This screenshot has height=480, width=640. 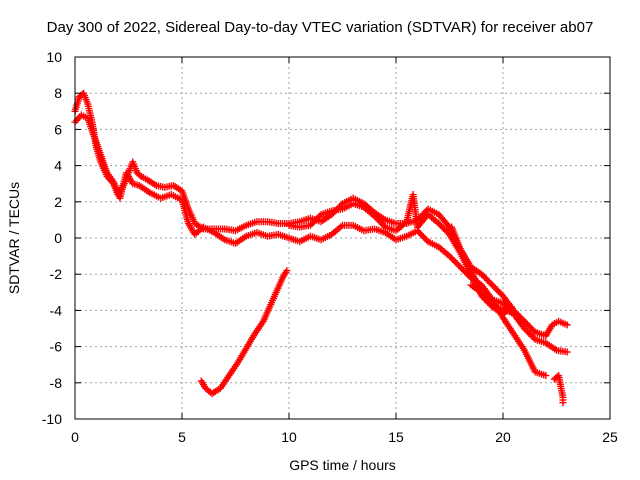 What do you see at coordinates (503, 437) in the screenshot?
I see `x-tick-label: 20` at bounding box center [503, 437].